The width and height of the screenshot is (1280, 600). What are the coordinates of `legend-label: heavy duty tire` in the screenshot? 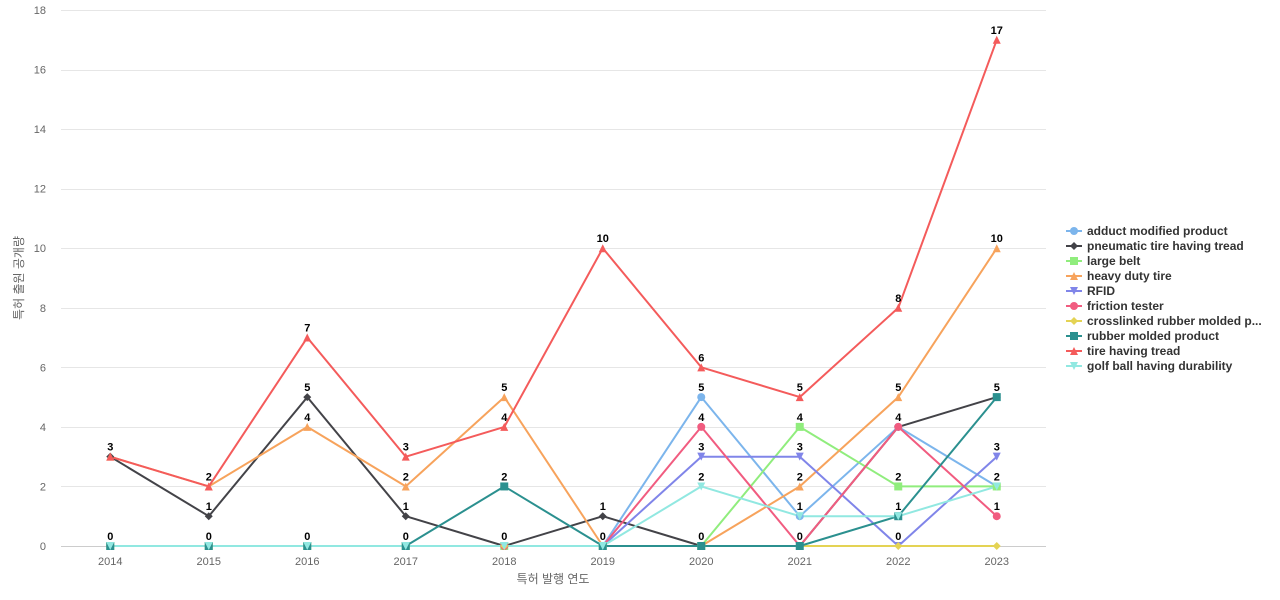 It's located at (1129, 276).